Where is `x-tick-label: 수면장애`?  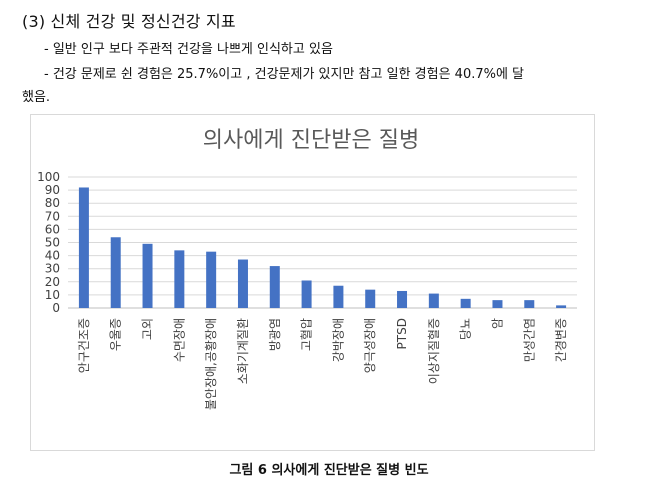
x-tick-label: 수면장애 is located at coordinates (179, 340).